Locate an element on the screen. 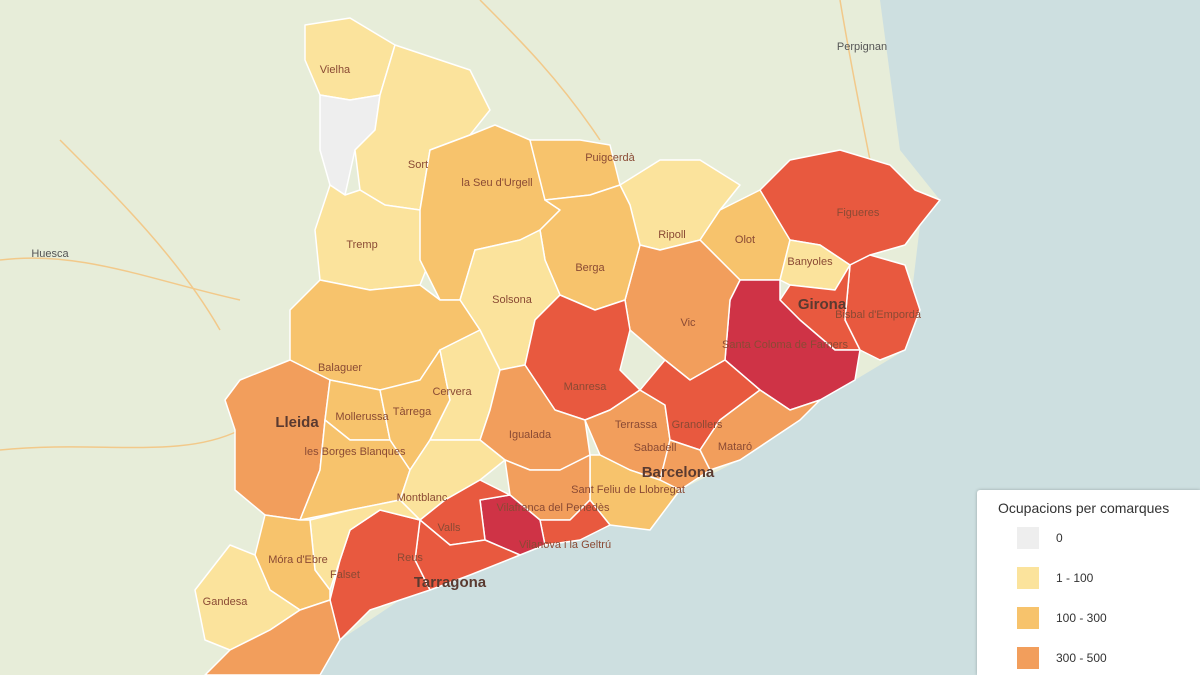 The image size is (1200, 675). region-label: Valls is located at coordinates (449, 528).